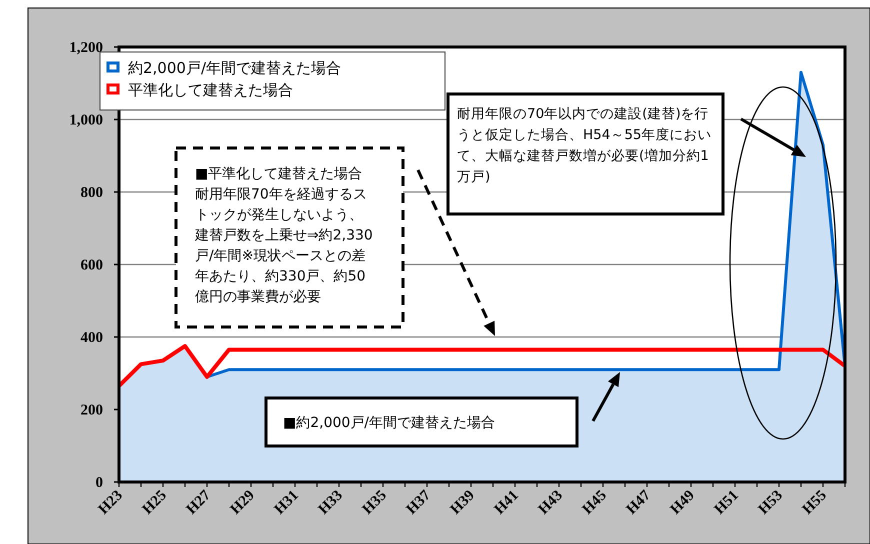 The height and width of the screenshot is (544, 870). I want to click on x-tick-label: H29, so click(243, 503).